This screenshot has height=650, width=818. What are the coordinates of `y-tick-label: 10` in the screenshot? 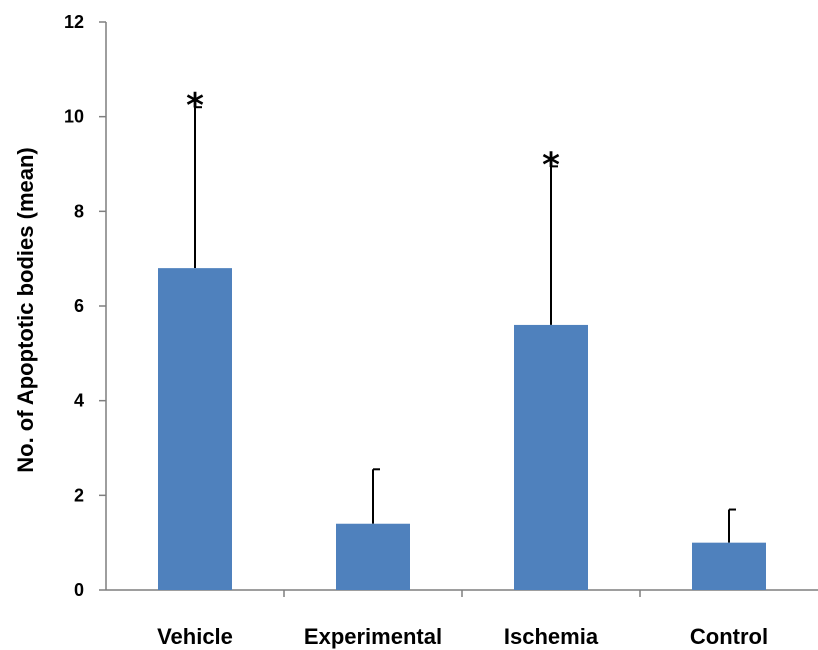 It's located at (74, 117).